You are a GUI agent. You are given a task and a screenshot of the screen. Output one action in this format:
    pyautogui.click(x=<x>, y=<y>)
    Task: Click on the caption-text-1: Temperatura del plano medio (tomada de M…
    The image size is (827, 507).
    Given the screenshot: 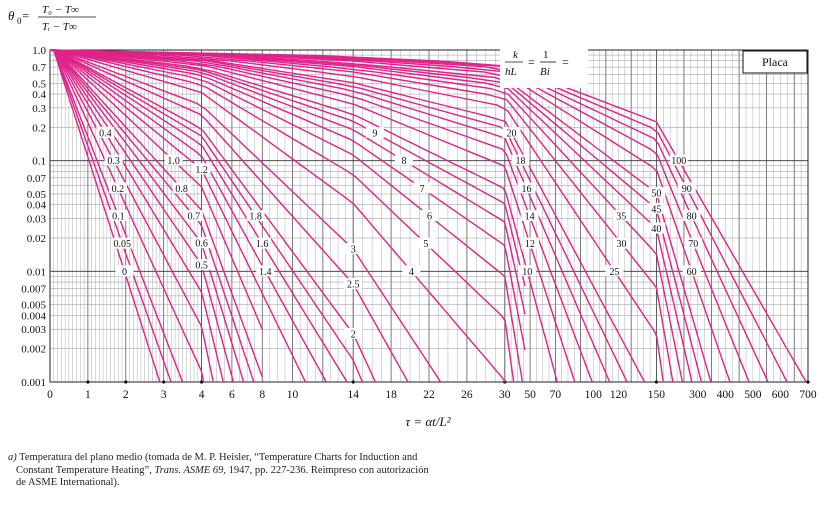 What is the action you would take?
    pyautogui.click(x=217, y=457)
    